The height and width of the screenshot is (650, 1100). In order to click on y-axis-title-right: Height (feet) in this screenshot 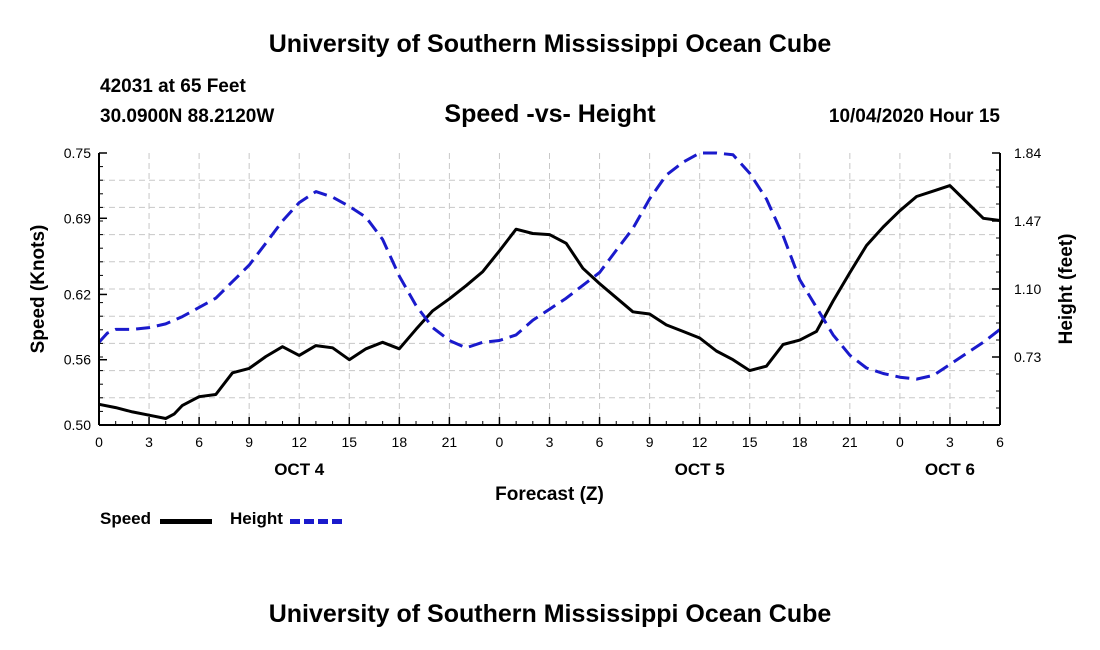, I will do `click(1066, 289)`.